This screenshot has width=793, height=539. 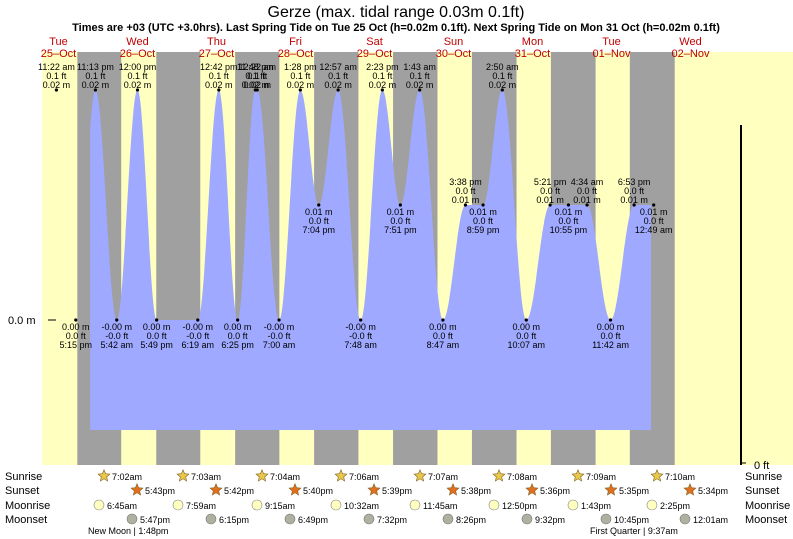 I want to click on tide-time: 11:22 am, so click(x=56, y=67).